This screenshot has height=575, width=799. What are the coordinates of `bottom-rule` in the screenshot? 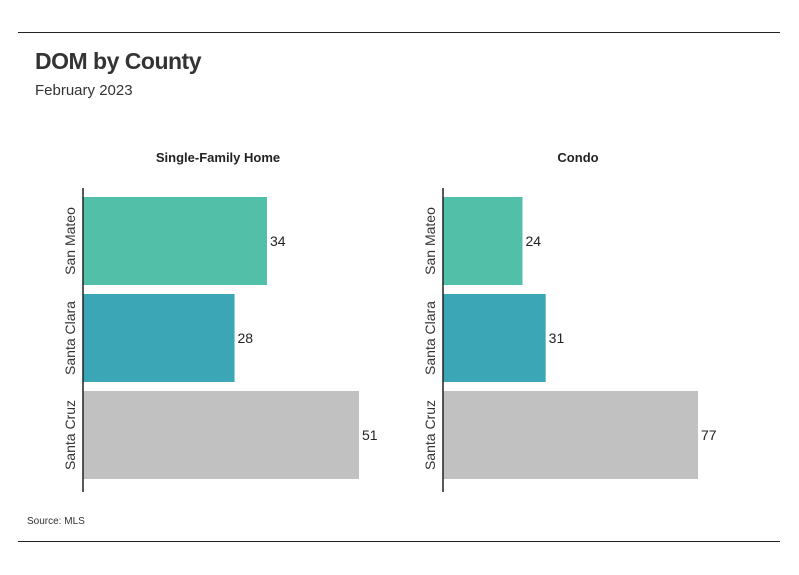 It's located at (399, 541).